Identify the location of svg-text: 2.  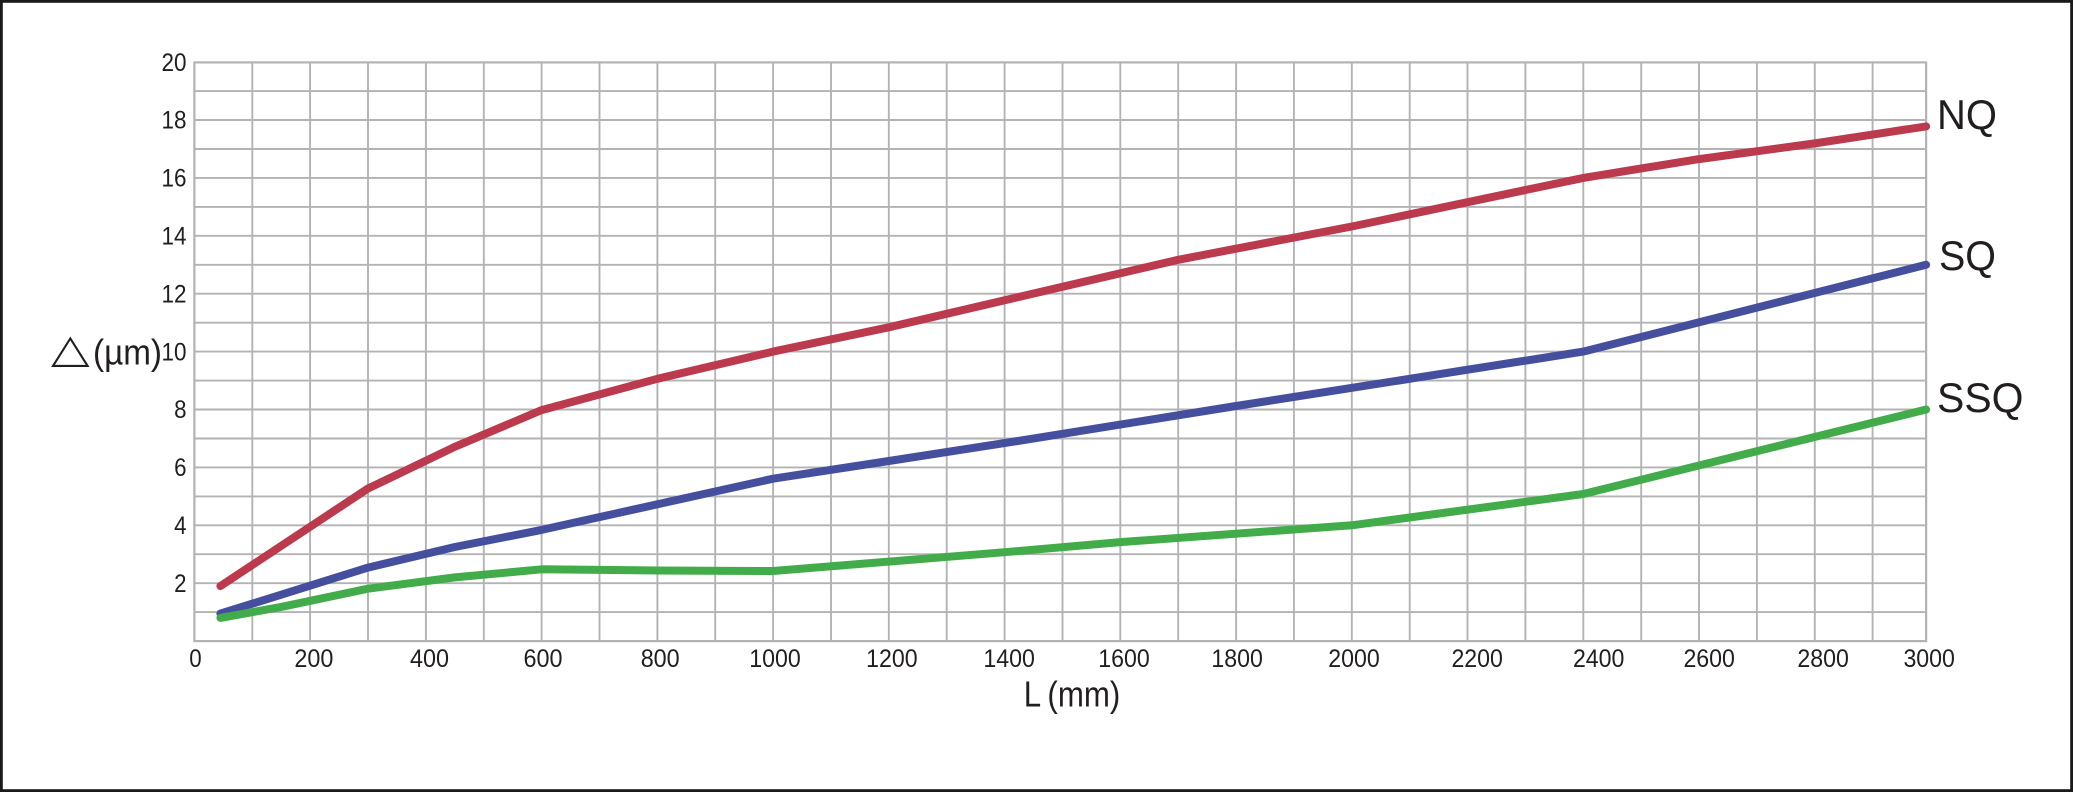
(180, 584).